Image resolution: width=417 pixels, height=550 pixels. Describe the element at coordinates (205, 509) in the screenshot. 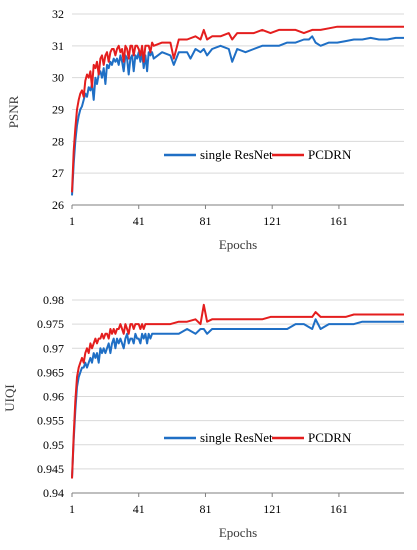

I see `uiqi-x-tick-label: 81` at that location.